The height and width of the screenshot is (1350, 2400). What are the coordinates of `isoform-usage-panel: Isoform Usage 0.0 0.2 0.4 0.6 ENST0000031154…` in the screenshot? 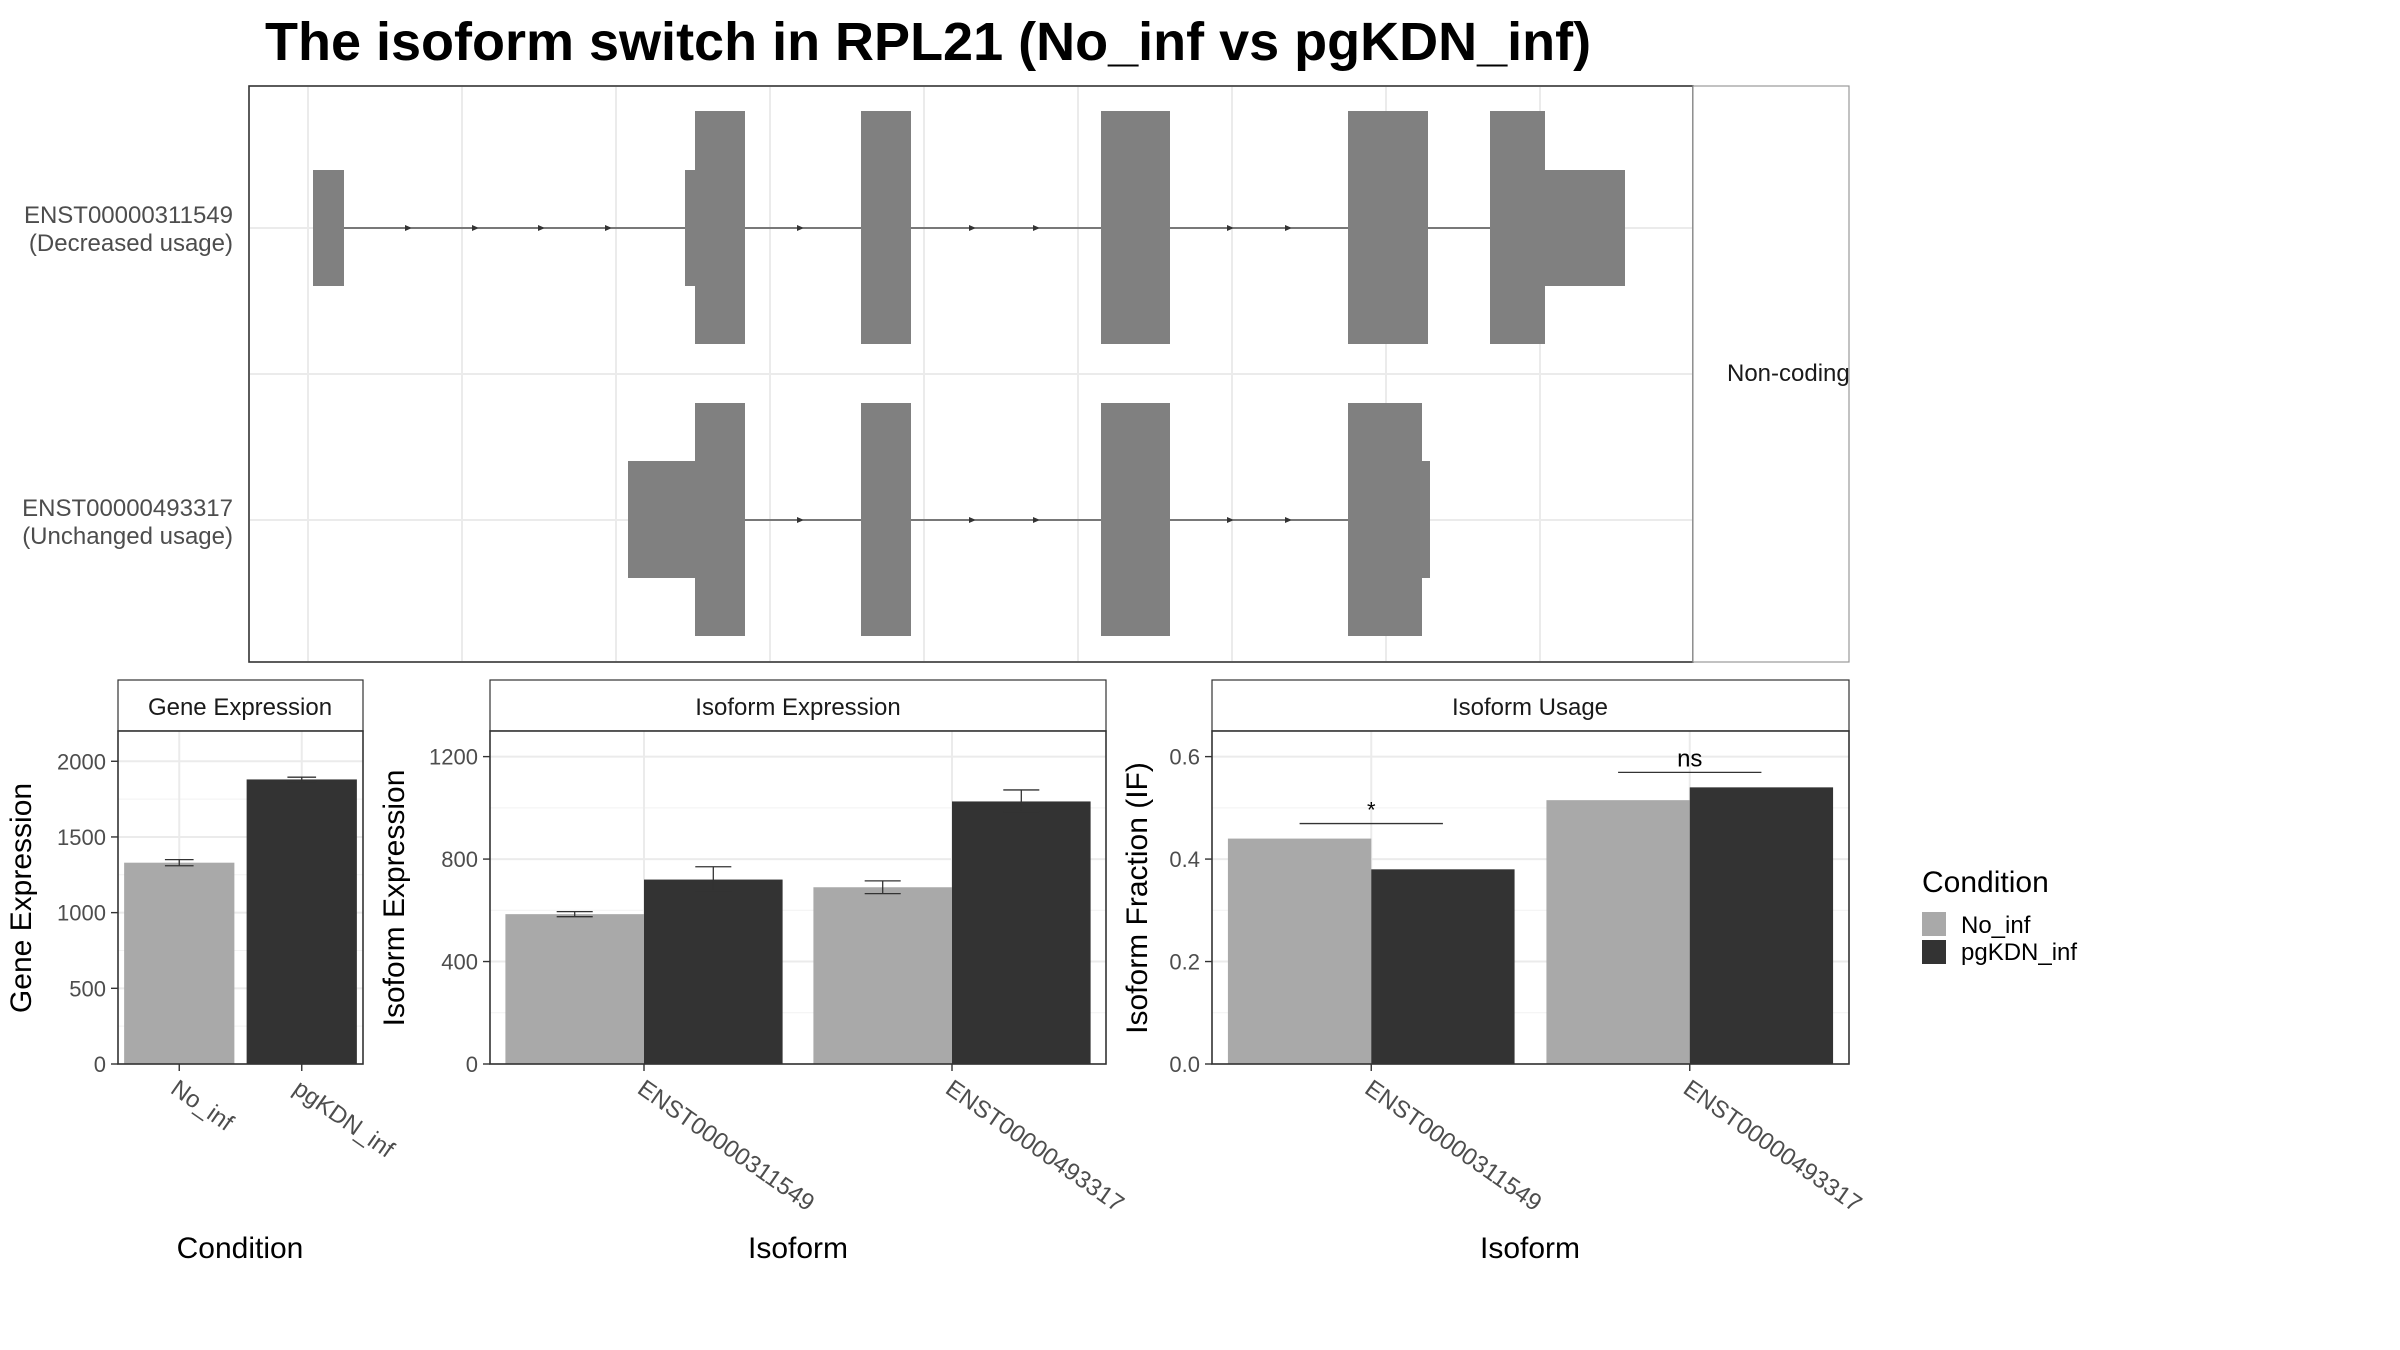 It's located at (1494, 972).